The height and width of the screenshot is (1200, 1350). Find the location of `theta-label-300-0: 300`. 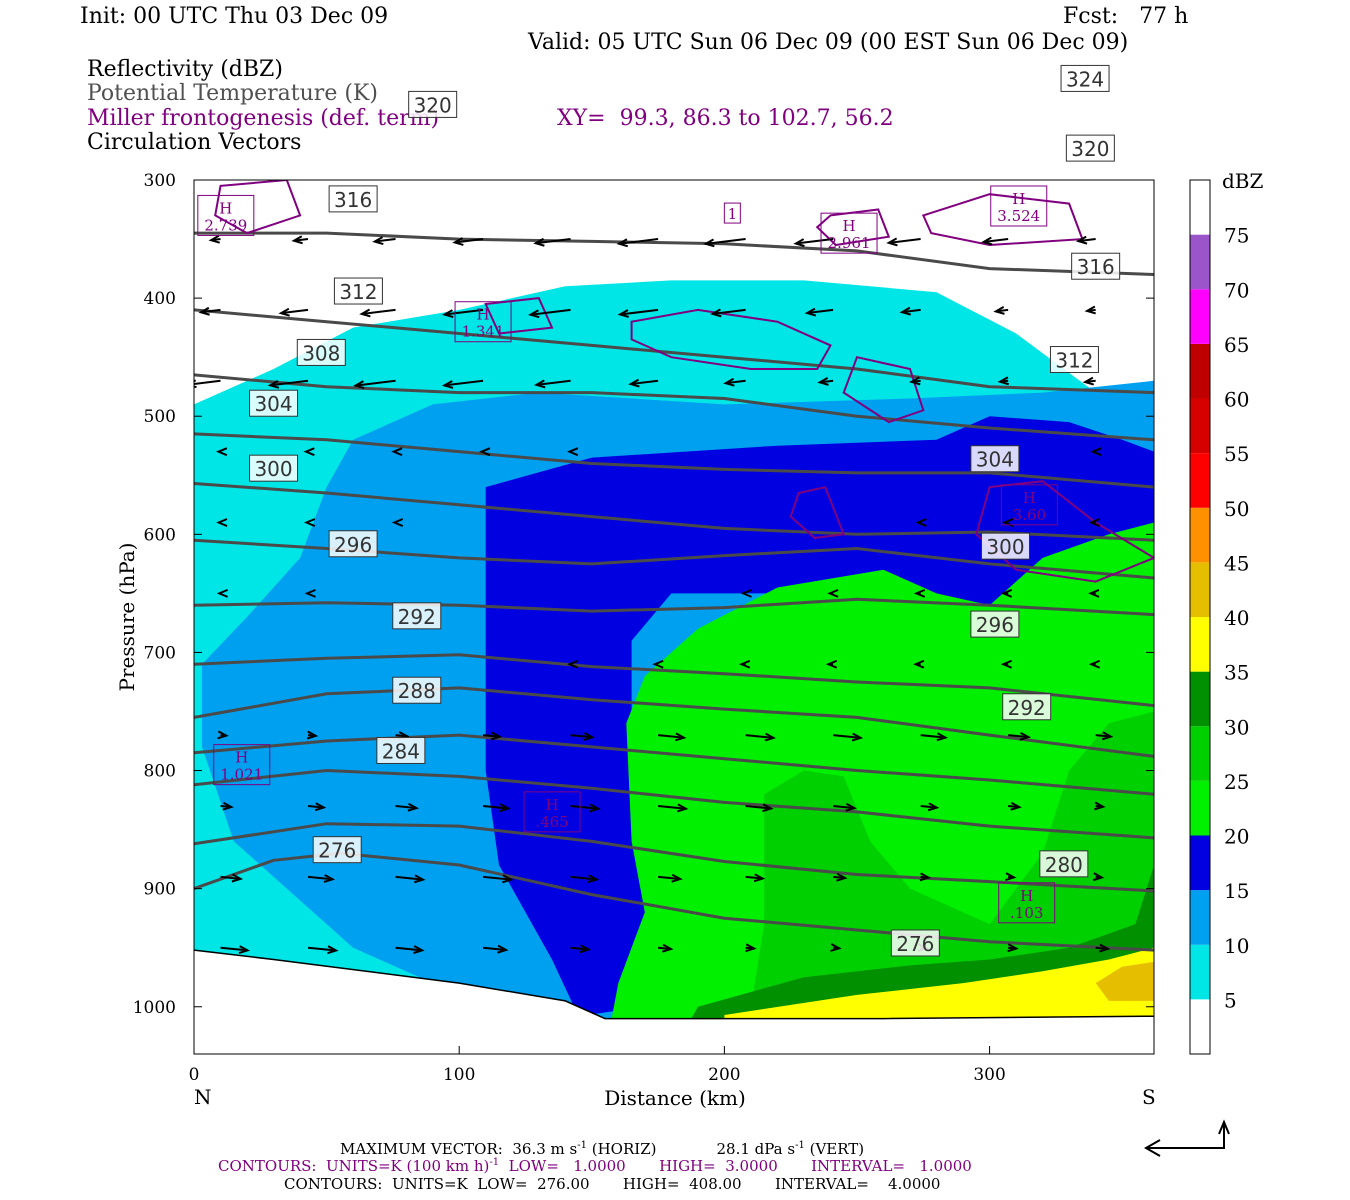

theta-label-300-0: 300 is located at coordinates (273, 469).